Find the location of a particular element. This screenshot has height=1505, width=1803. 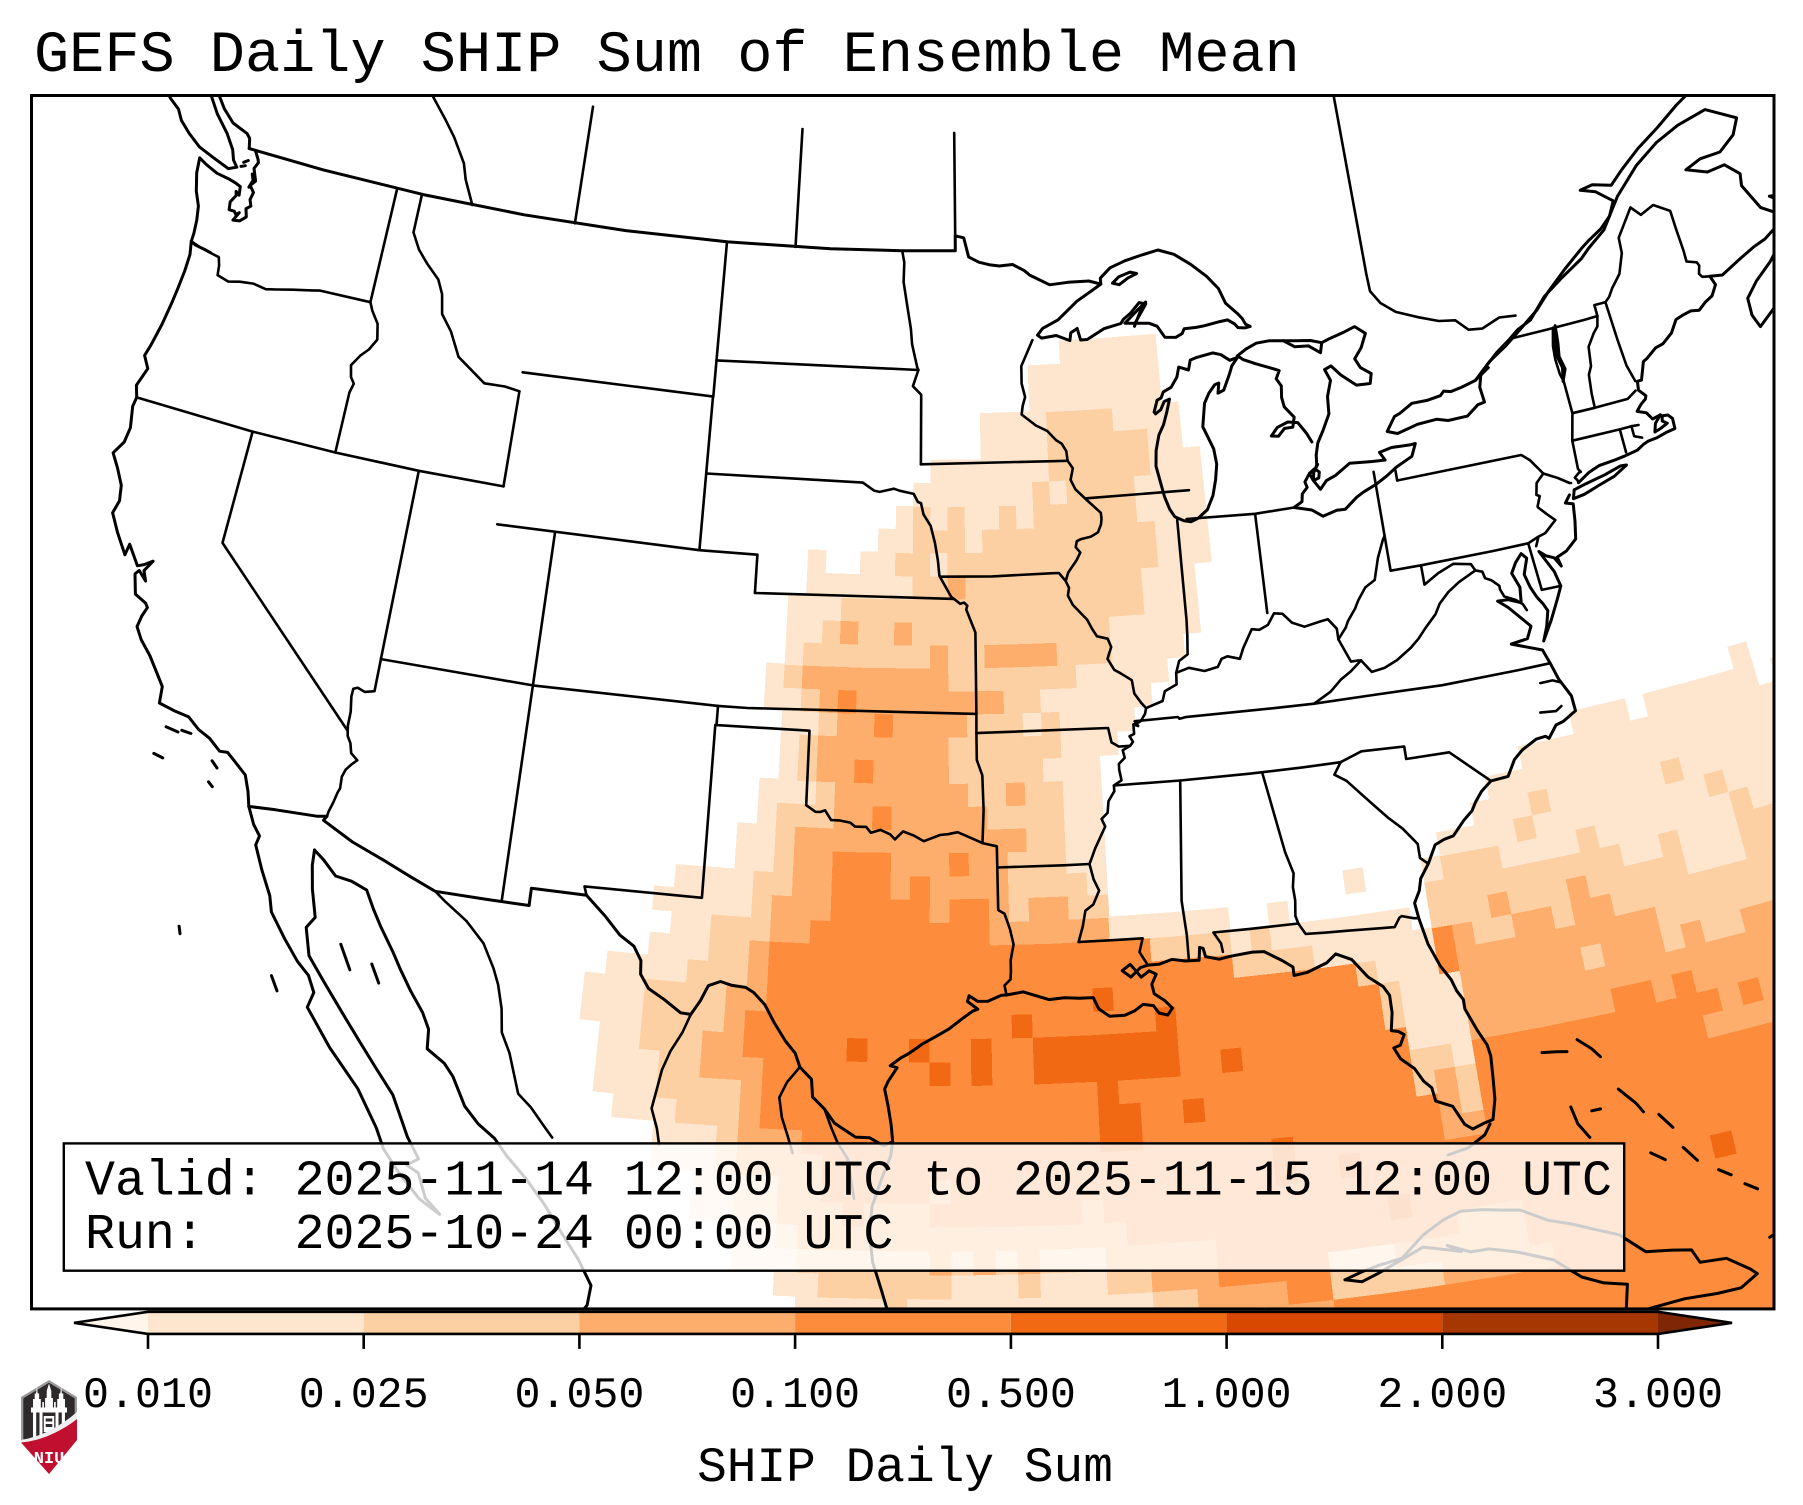

svg-text: 0.100 is located at coordinates (795, 1396).